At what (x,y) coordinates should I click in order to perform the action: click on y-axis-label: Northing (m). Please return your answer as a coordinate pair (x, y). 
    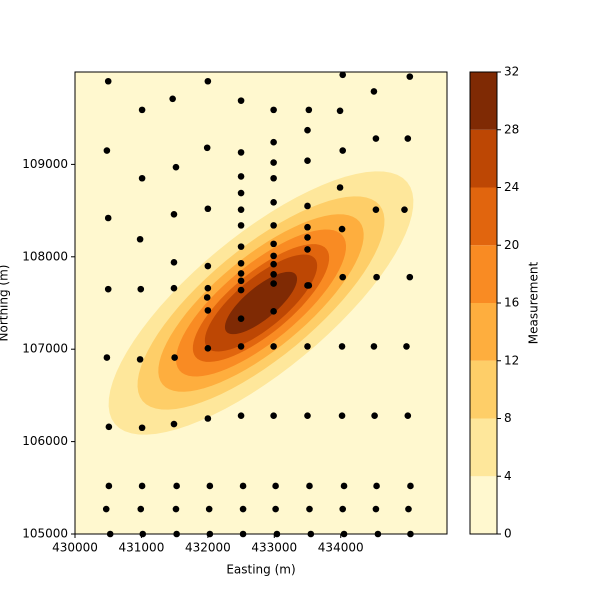
    Looking at the image, I should click on (5, 303).